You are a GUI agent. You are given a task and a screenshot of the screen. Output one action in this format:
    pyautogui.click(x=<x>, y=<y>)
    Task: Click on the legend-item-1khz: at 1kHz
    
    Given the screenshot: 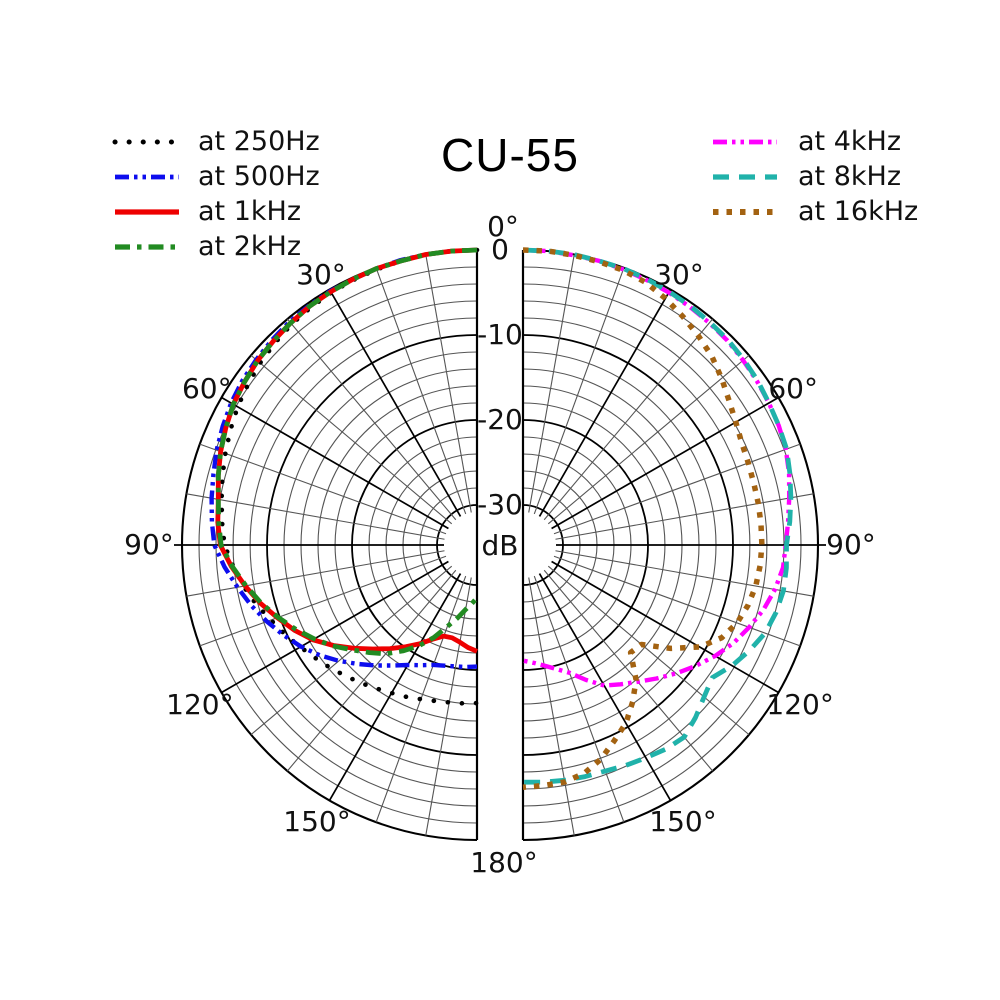 What is the action you would take?
    pyautogui.click(x=216, y=211)
    